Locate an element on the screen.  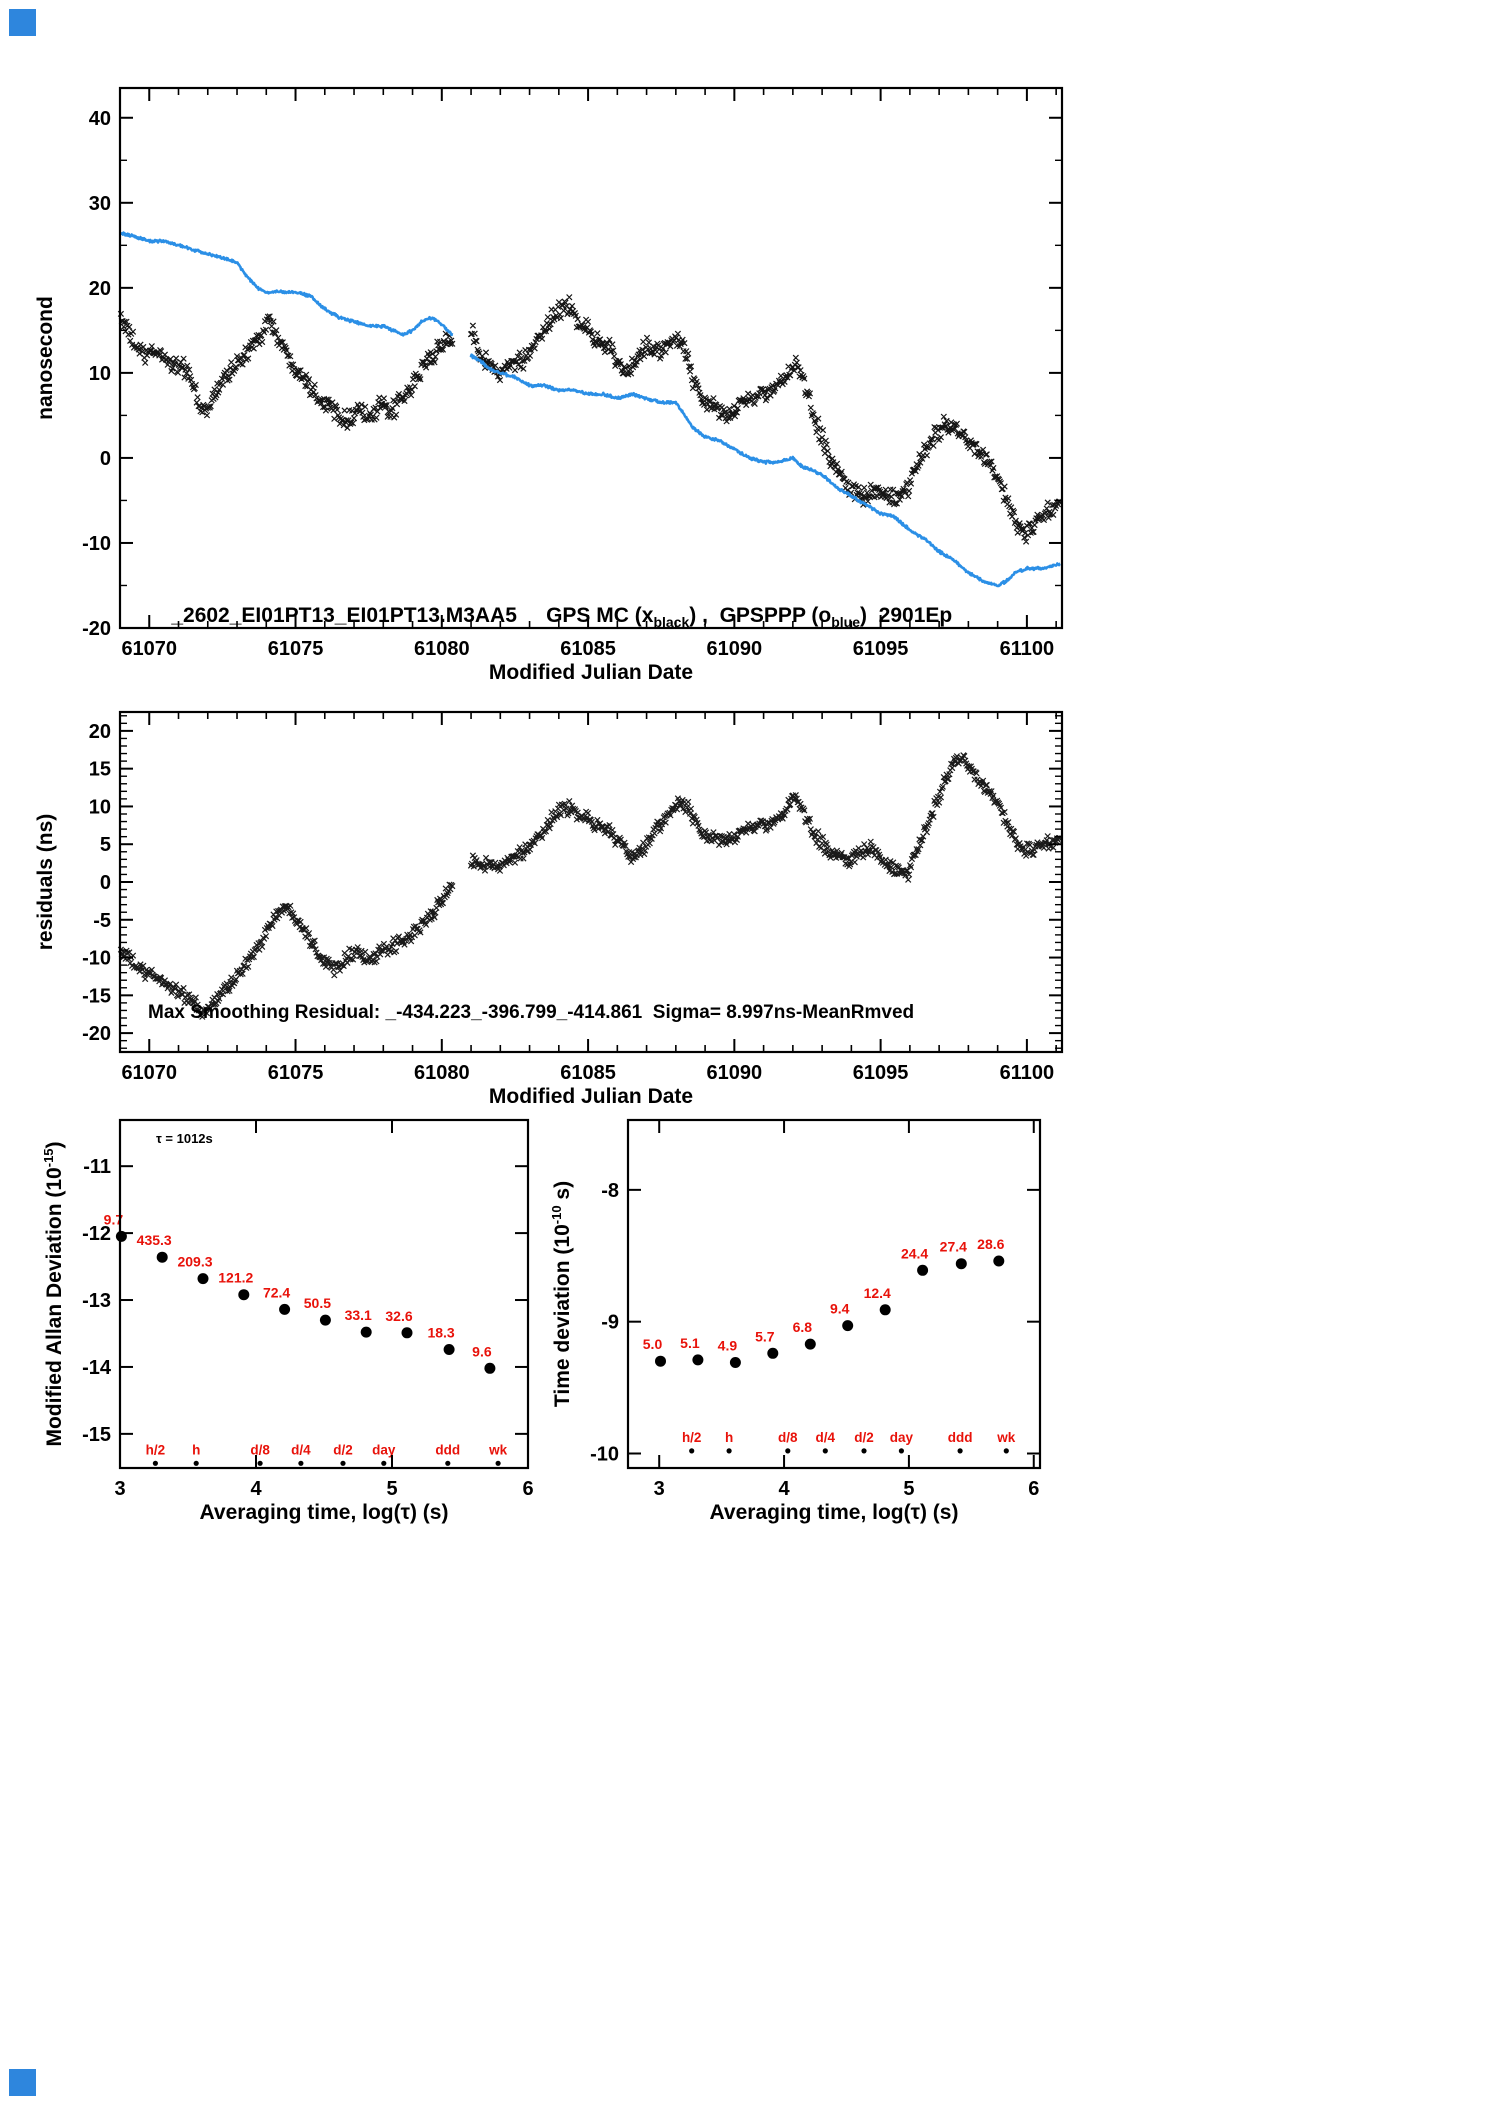
x-tick-label: 61090 is located at coordinates (735, 649).